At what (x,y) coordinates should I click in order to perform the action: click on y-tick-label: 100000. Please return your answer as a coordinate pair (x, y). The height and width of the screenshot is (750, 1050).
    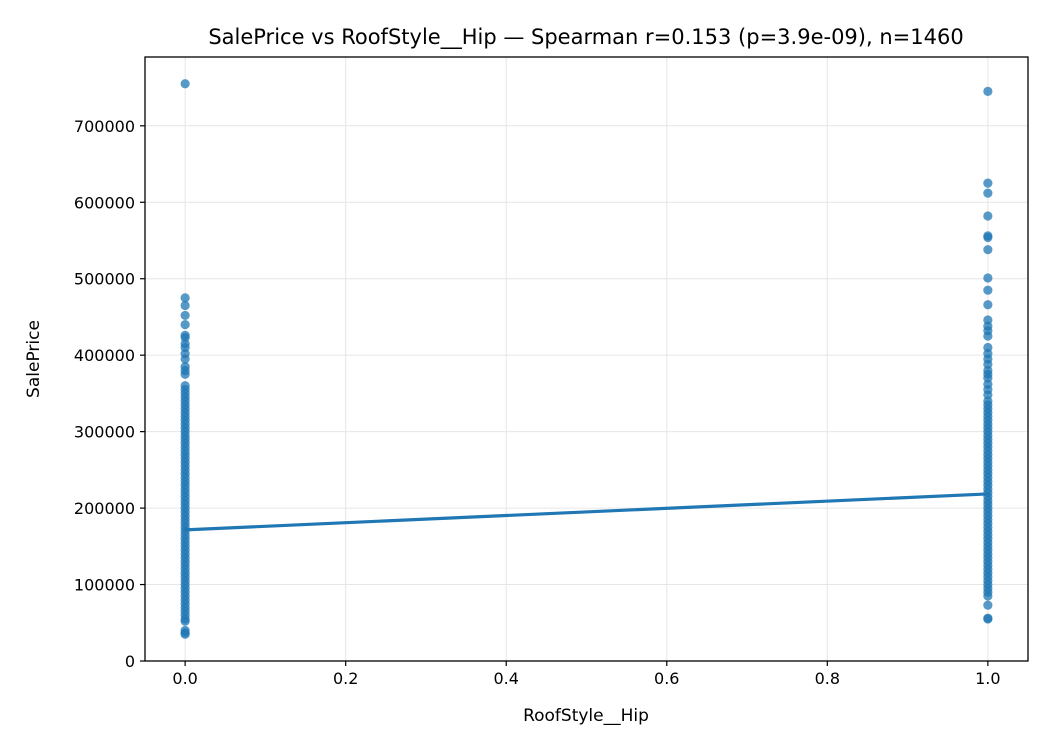
    Looking at the image, I should click on (104, 585).